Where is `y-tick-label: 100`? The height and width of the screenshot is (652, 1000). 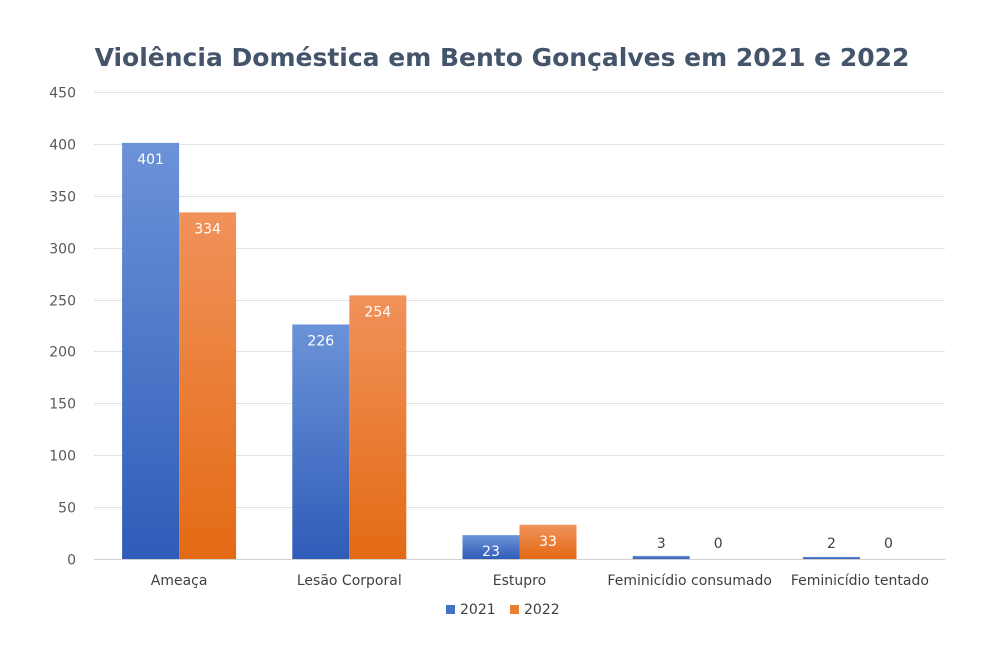
y-tick-label: 100 is located at coordinates (62, 457).